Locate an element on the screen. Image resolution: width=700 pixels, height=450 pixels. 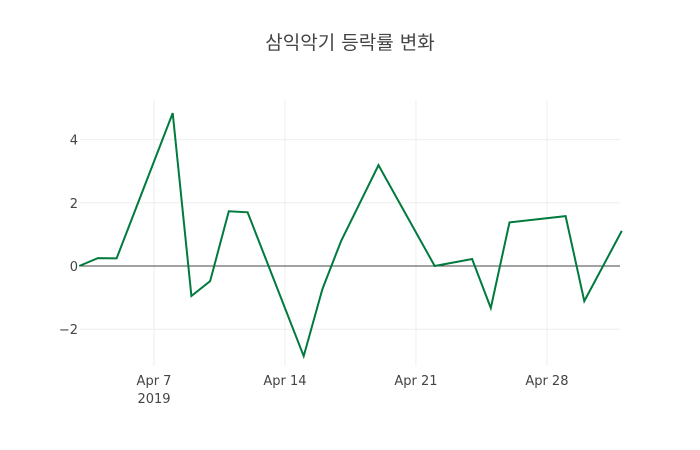
y-tick-label: 2 is located at coordinates (74, 204).